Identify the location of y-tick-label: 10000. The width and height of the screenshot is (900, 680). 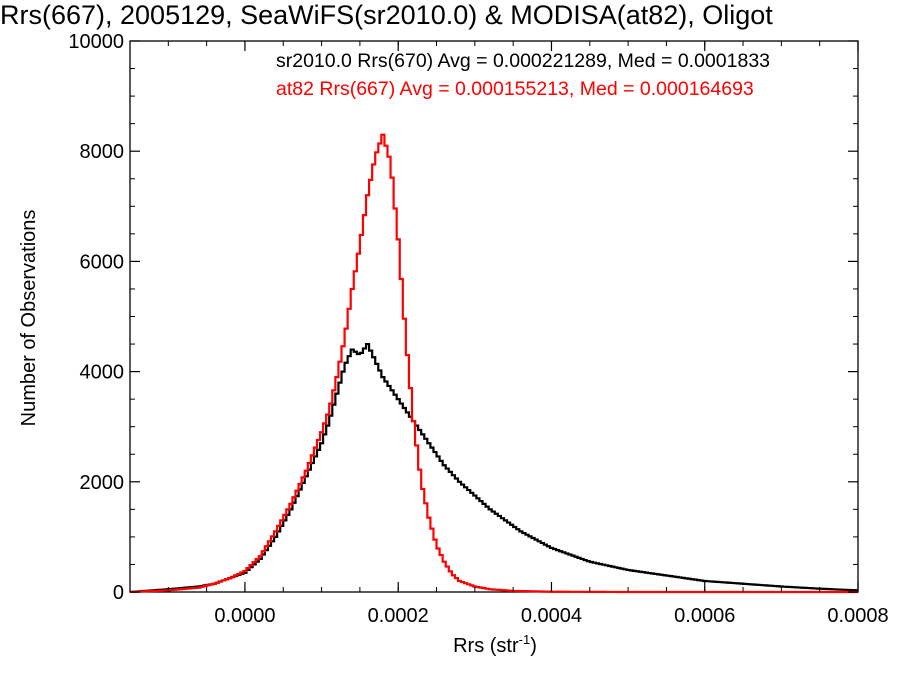
(96, 42).